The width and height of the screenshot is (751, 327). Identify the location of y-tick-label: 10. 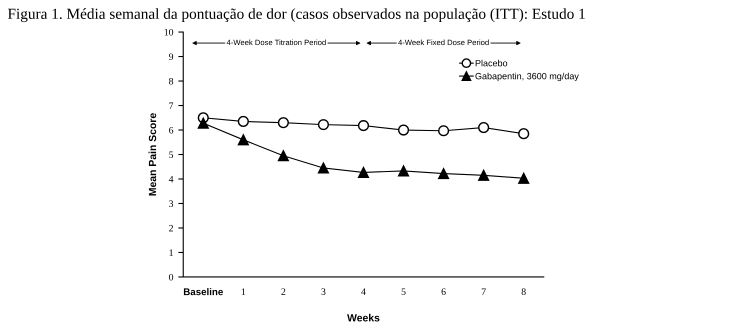
(169, 32).